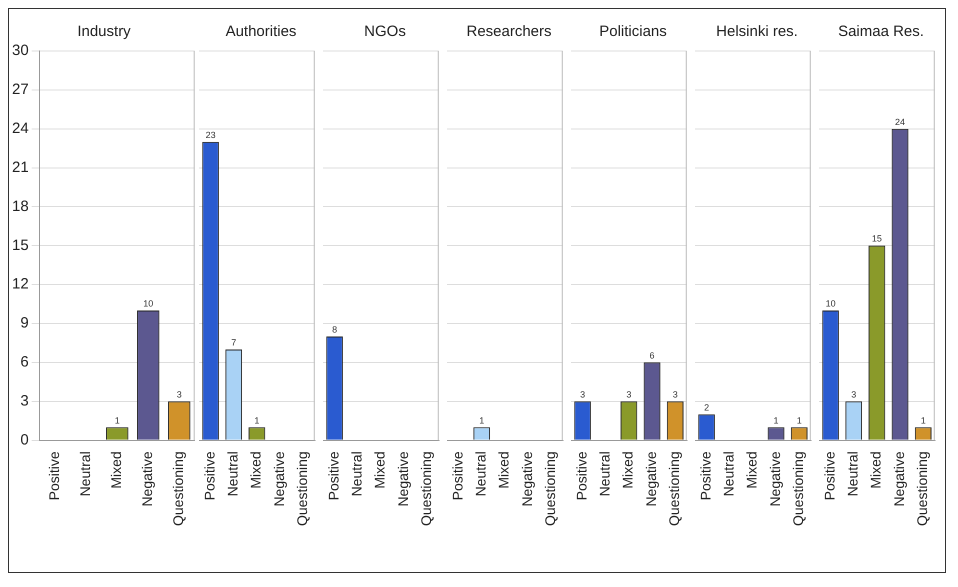 This screenshot has height=587, width=958. What do you see at coordinates (20, 51) in the screenshot?
I see `y-tick-label: 30` at bounding box center [20, 51].